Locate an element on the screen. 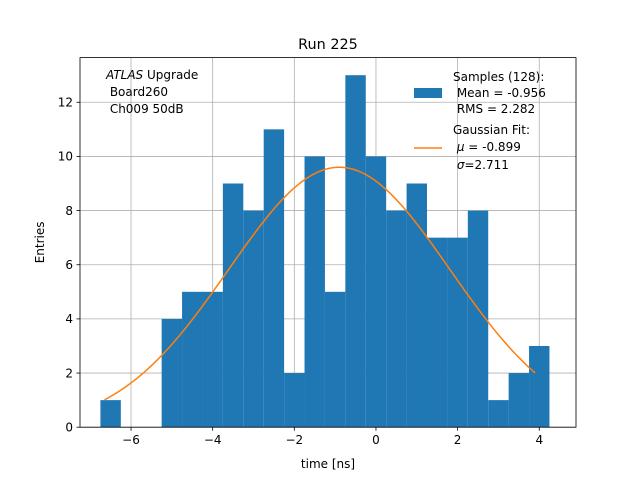 This screenshot has height=480, width=640. legend-swatch-samples is located at coordinates (428, 93).